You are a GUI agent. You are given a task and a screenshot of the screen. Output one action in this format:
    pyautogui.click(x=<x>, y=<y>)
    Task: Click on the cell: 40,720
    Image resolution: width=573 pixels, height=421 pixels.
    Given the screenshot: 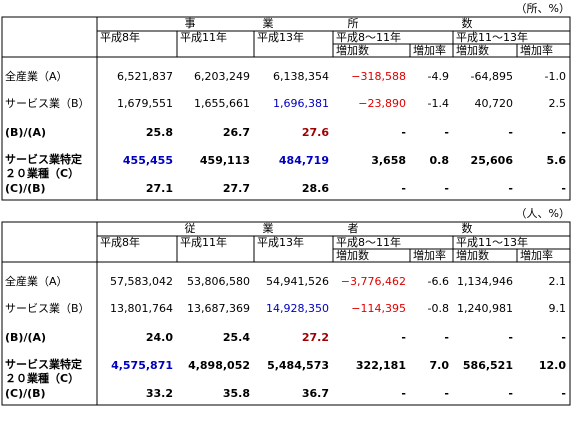 What is the action you would take?
    pyautogui.click(x=494, y=103)
    